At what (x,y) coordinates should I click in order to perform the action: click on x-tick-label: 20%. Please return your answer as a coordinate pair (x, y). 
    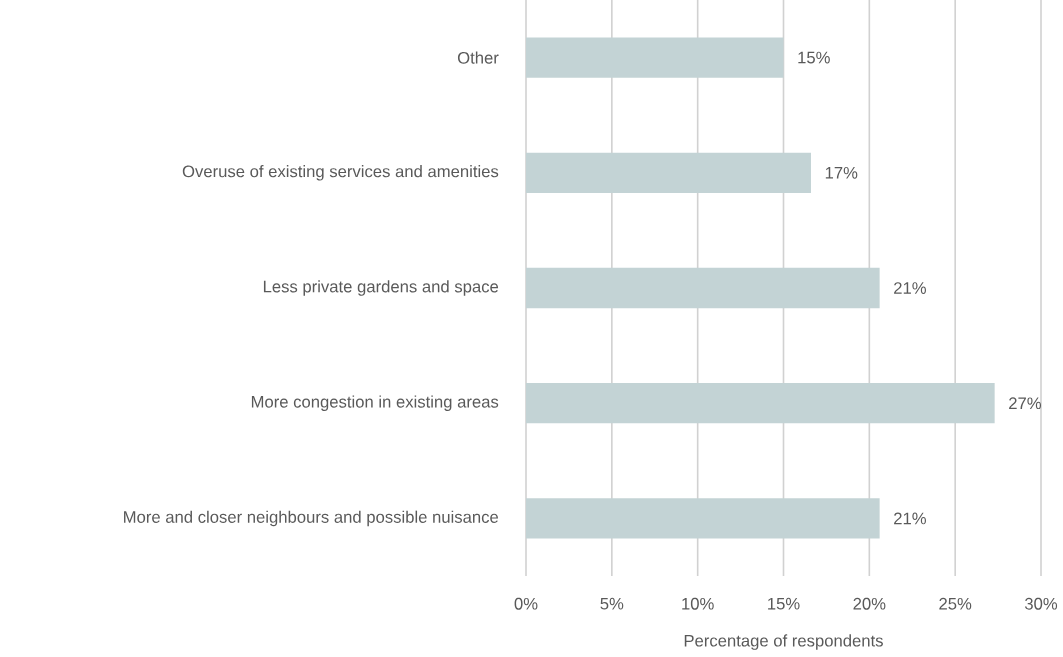
    Looking at the image, I should click on (869, 603).